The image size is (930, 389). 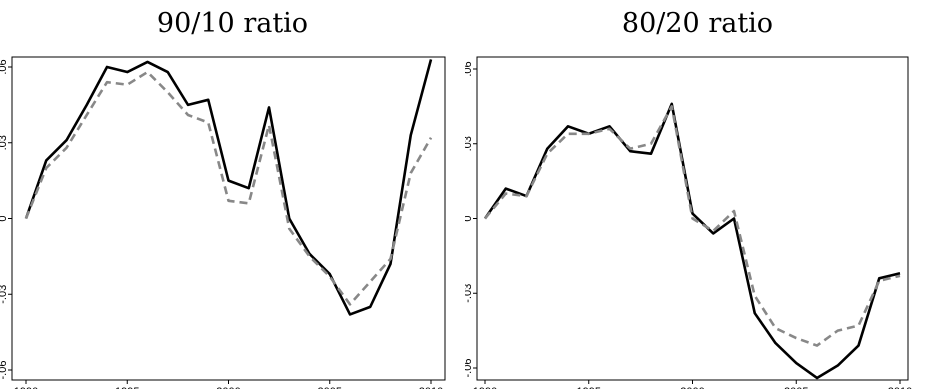 What do you see at coordinates (4, 66) in the screenshot?
I see `y-tick-label-90-10-4: .06` at bounding box center [4, 66].